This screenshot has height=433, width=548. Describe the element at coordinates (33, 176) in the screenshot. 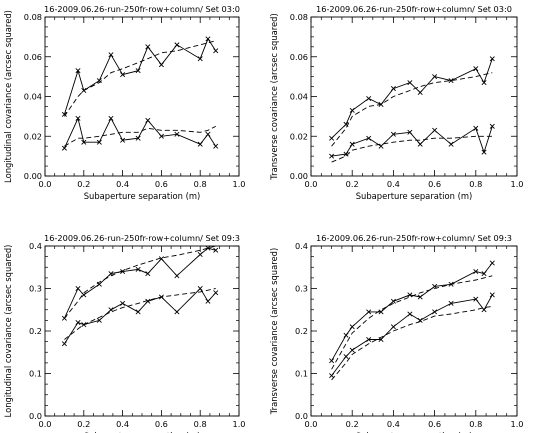

I see `y-tick-label: 0.00` at that location.